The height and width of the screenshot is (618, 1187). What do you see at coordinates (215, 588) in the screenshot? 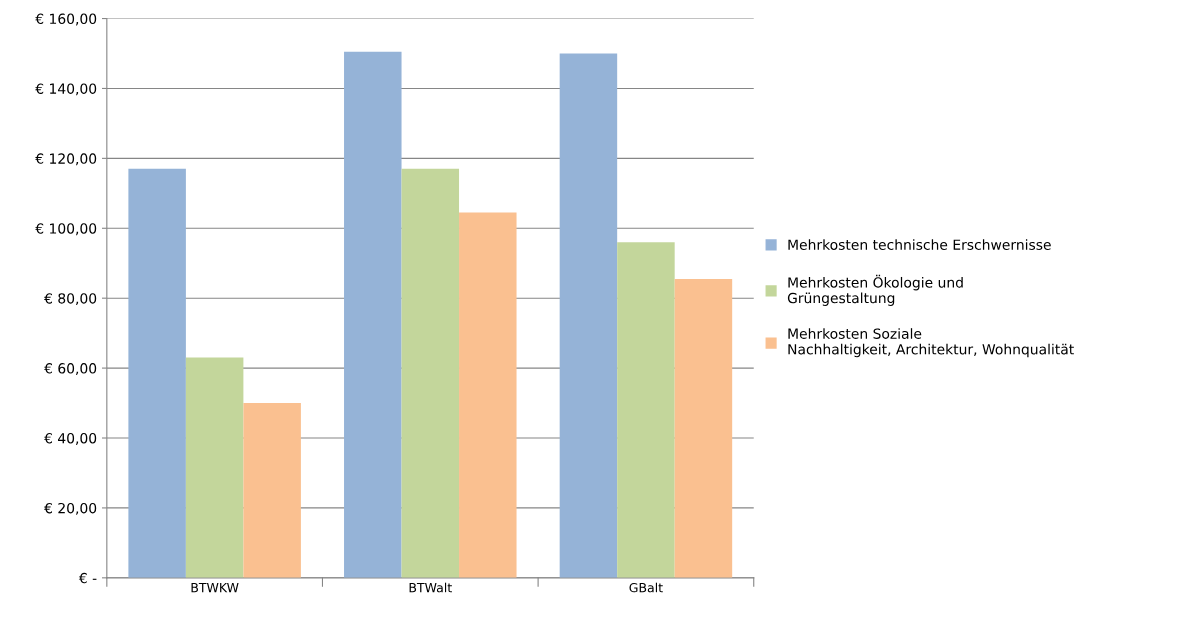
I see `x-tick-label: BTWKW` at bounding box center [215, 588].